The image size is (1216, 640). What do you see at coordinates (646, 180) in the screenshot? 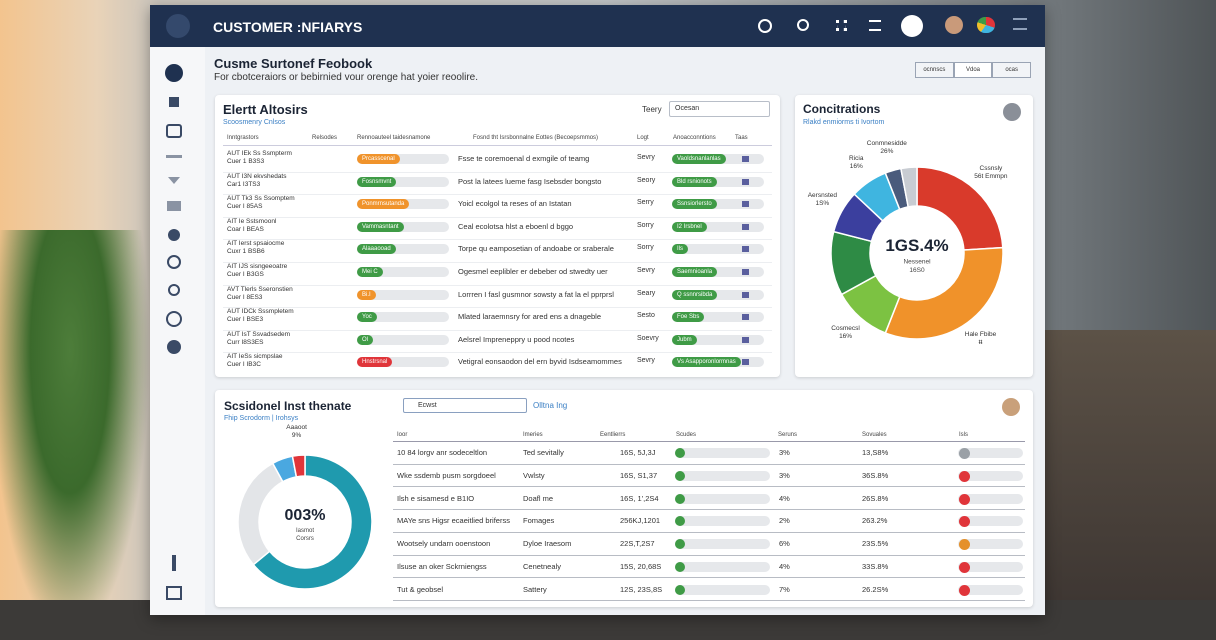
I see `row-severity: Seory` at bounding box center [646, 180].